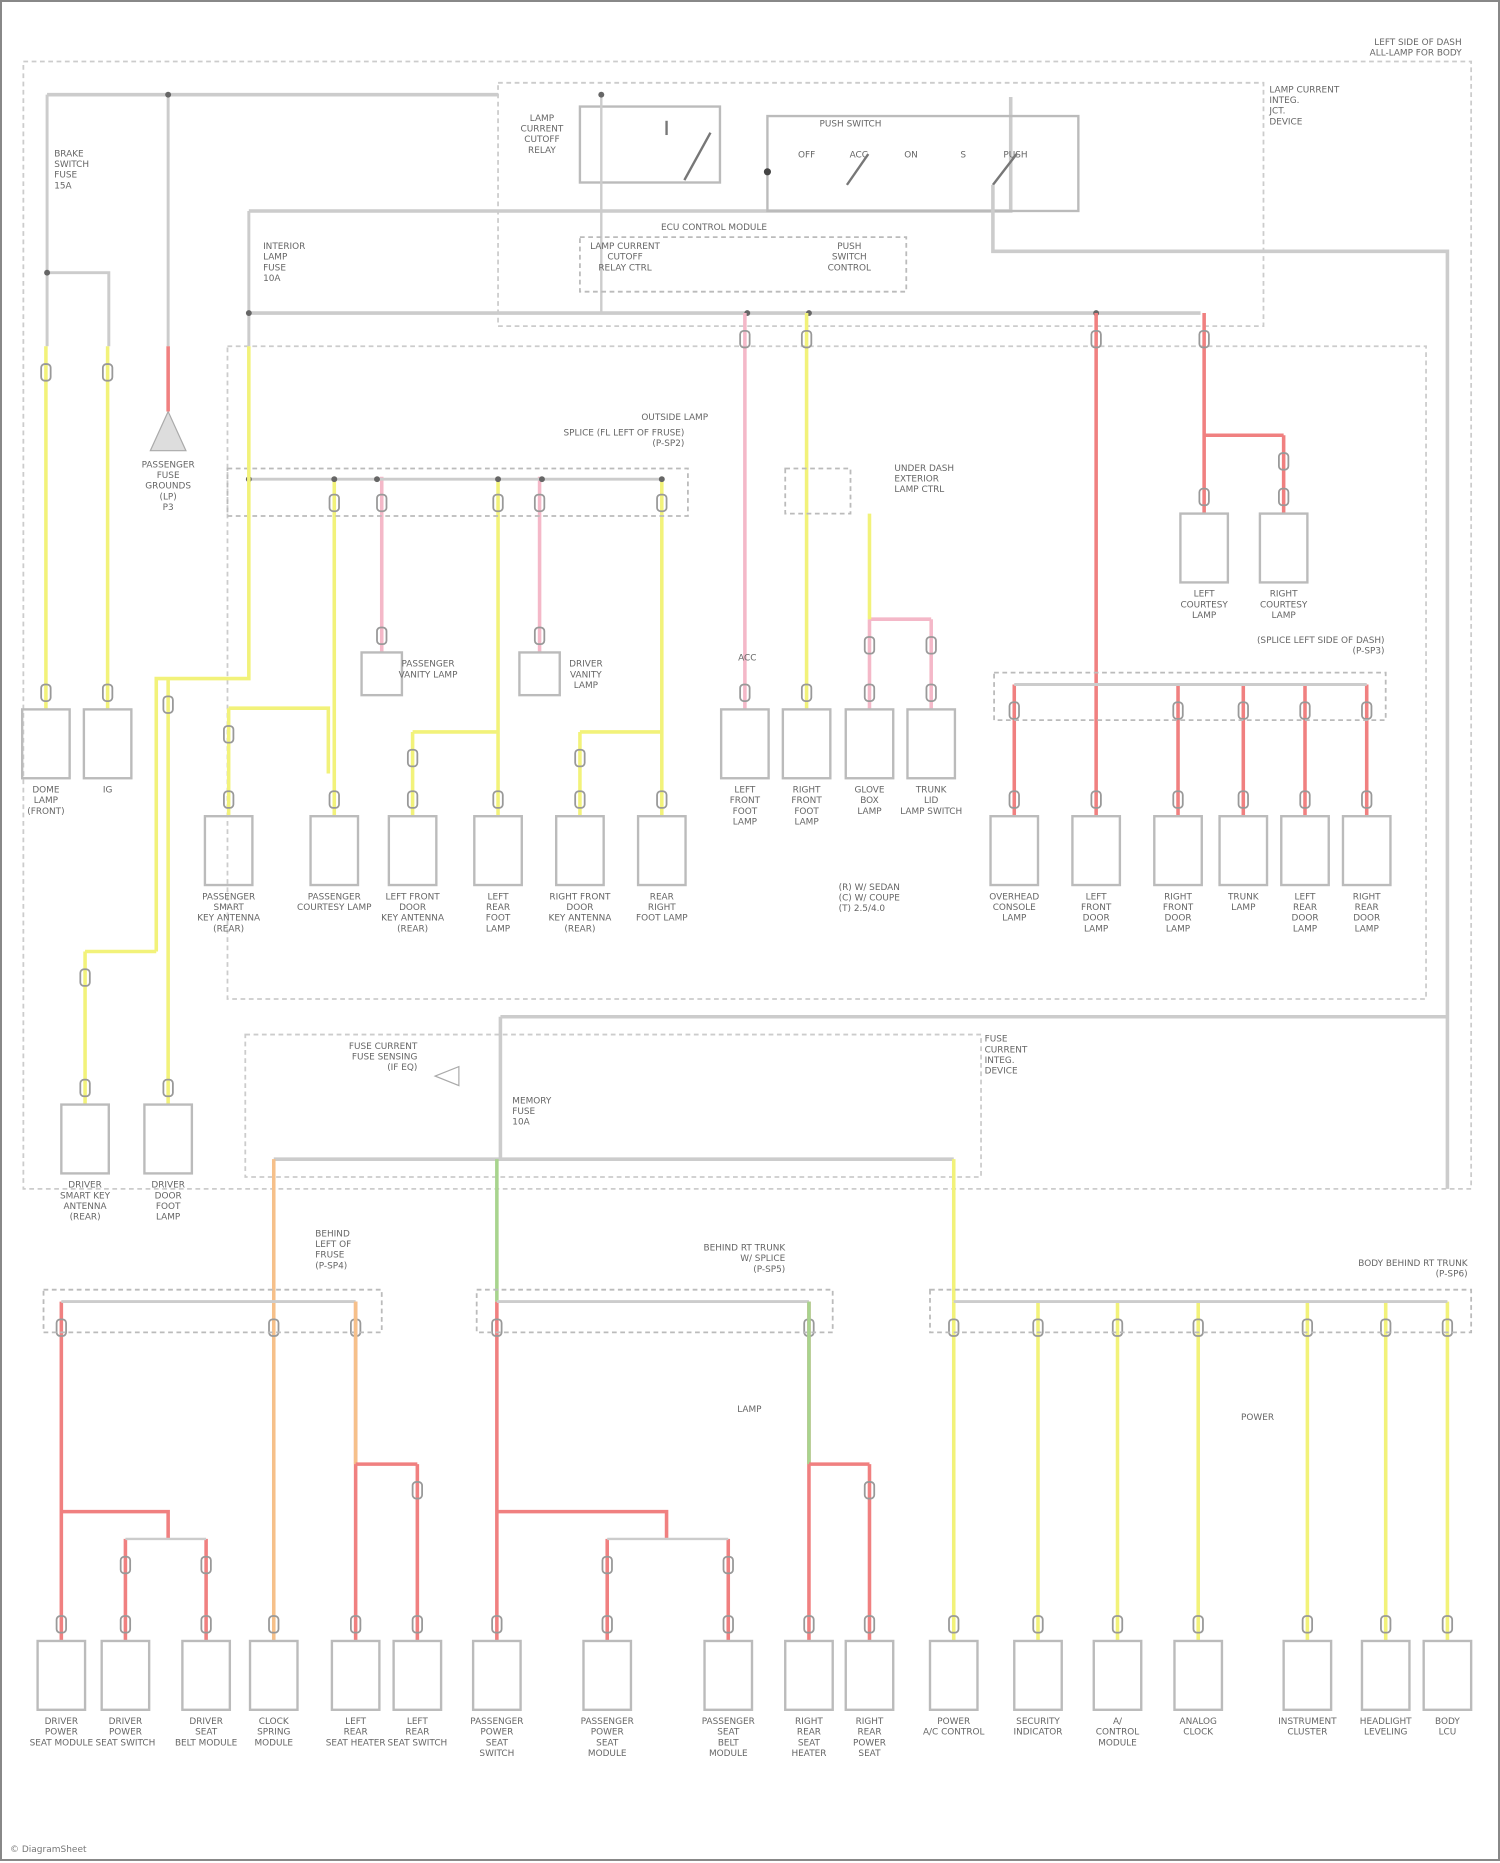  I want to click on component-label-11: LEFT REAR FOOT LAMP, so click(498, 913).